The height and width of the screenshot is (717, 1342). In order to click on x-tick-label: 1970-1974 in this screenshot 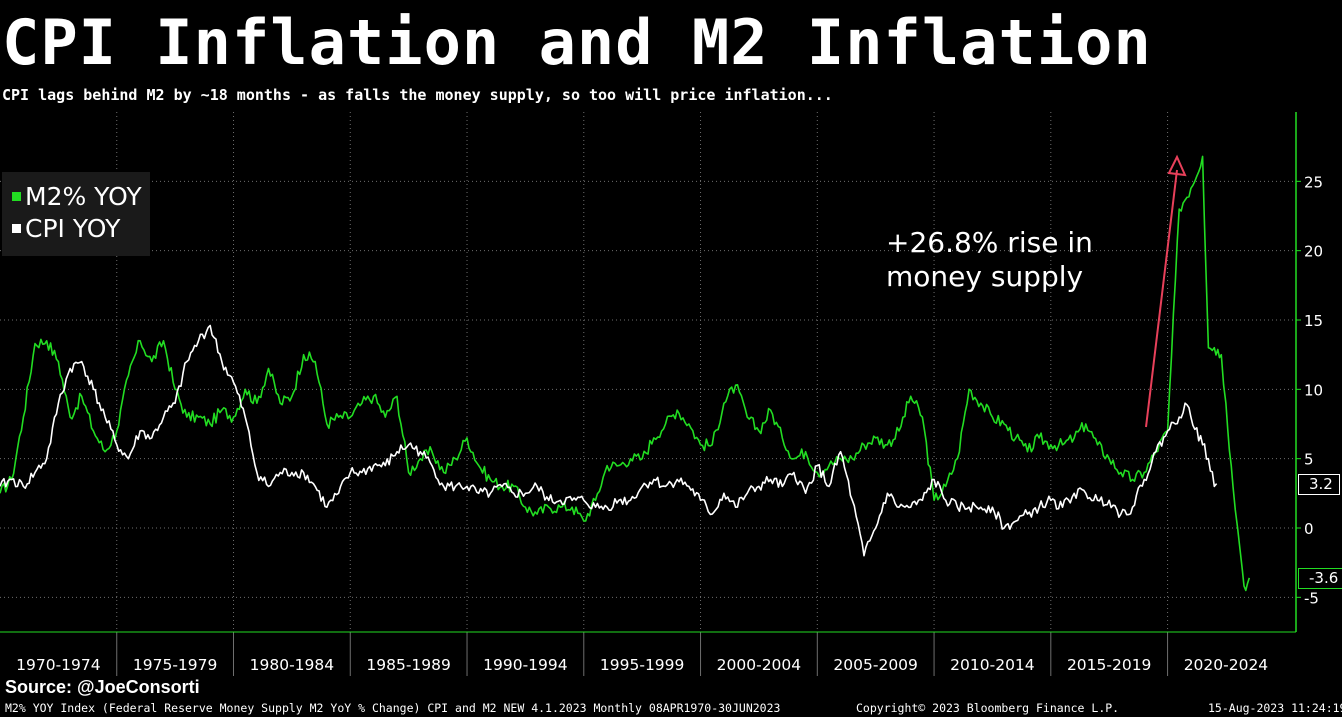, I will do `click(58, 665)`.